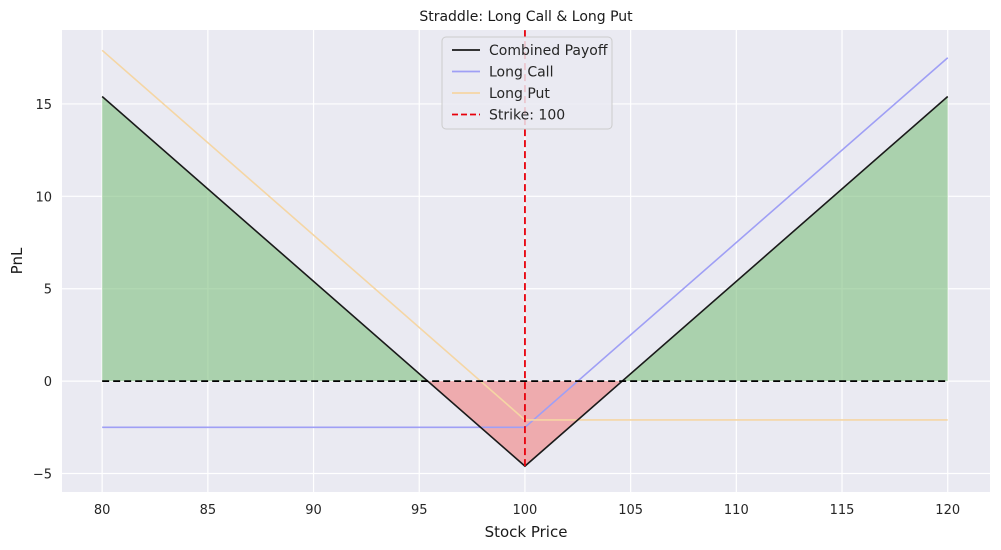  What do you see at coordinates (736, 510) in the screenshot?
I see `x-tick-label: 110` at bounding box center [736, 510].